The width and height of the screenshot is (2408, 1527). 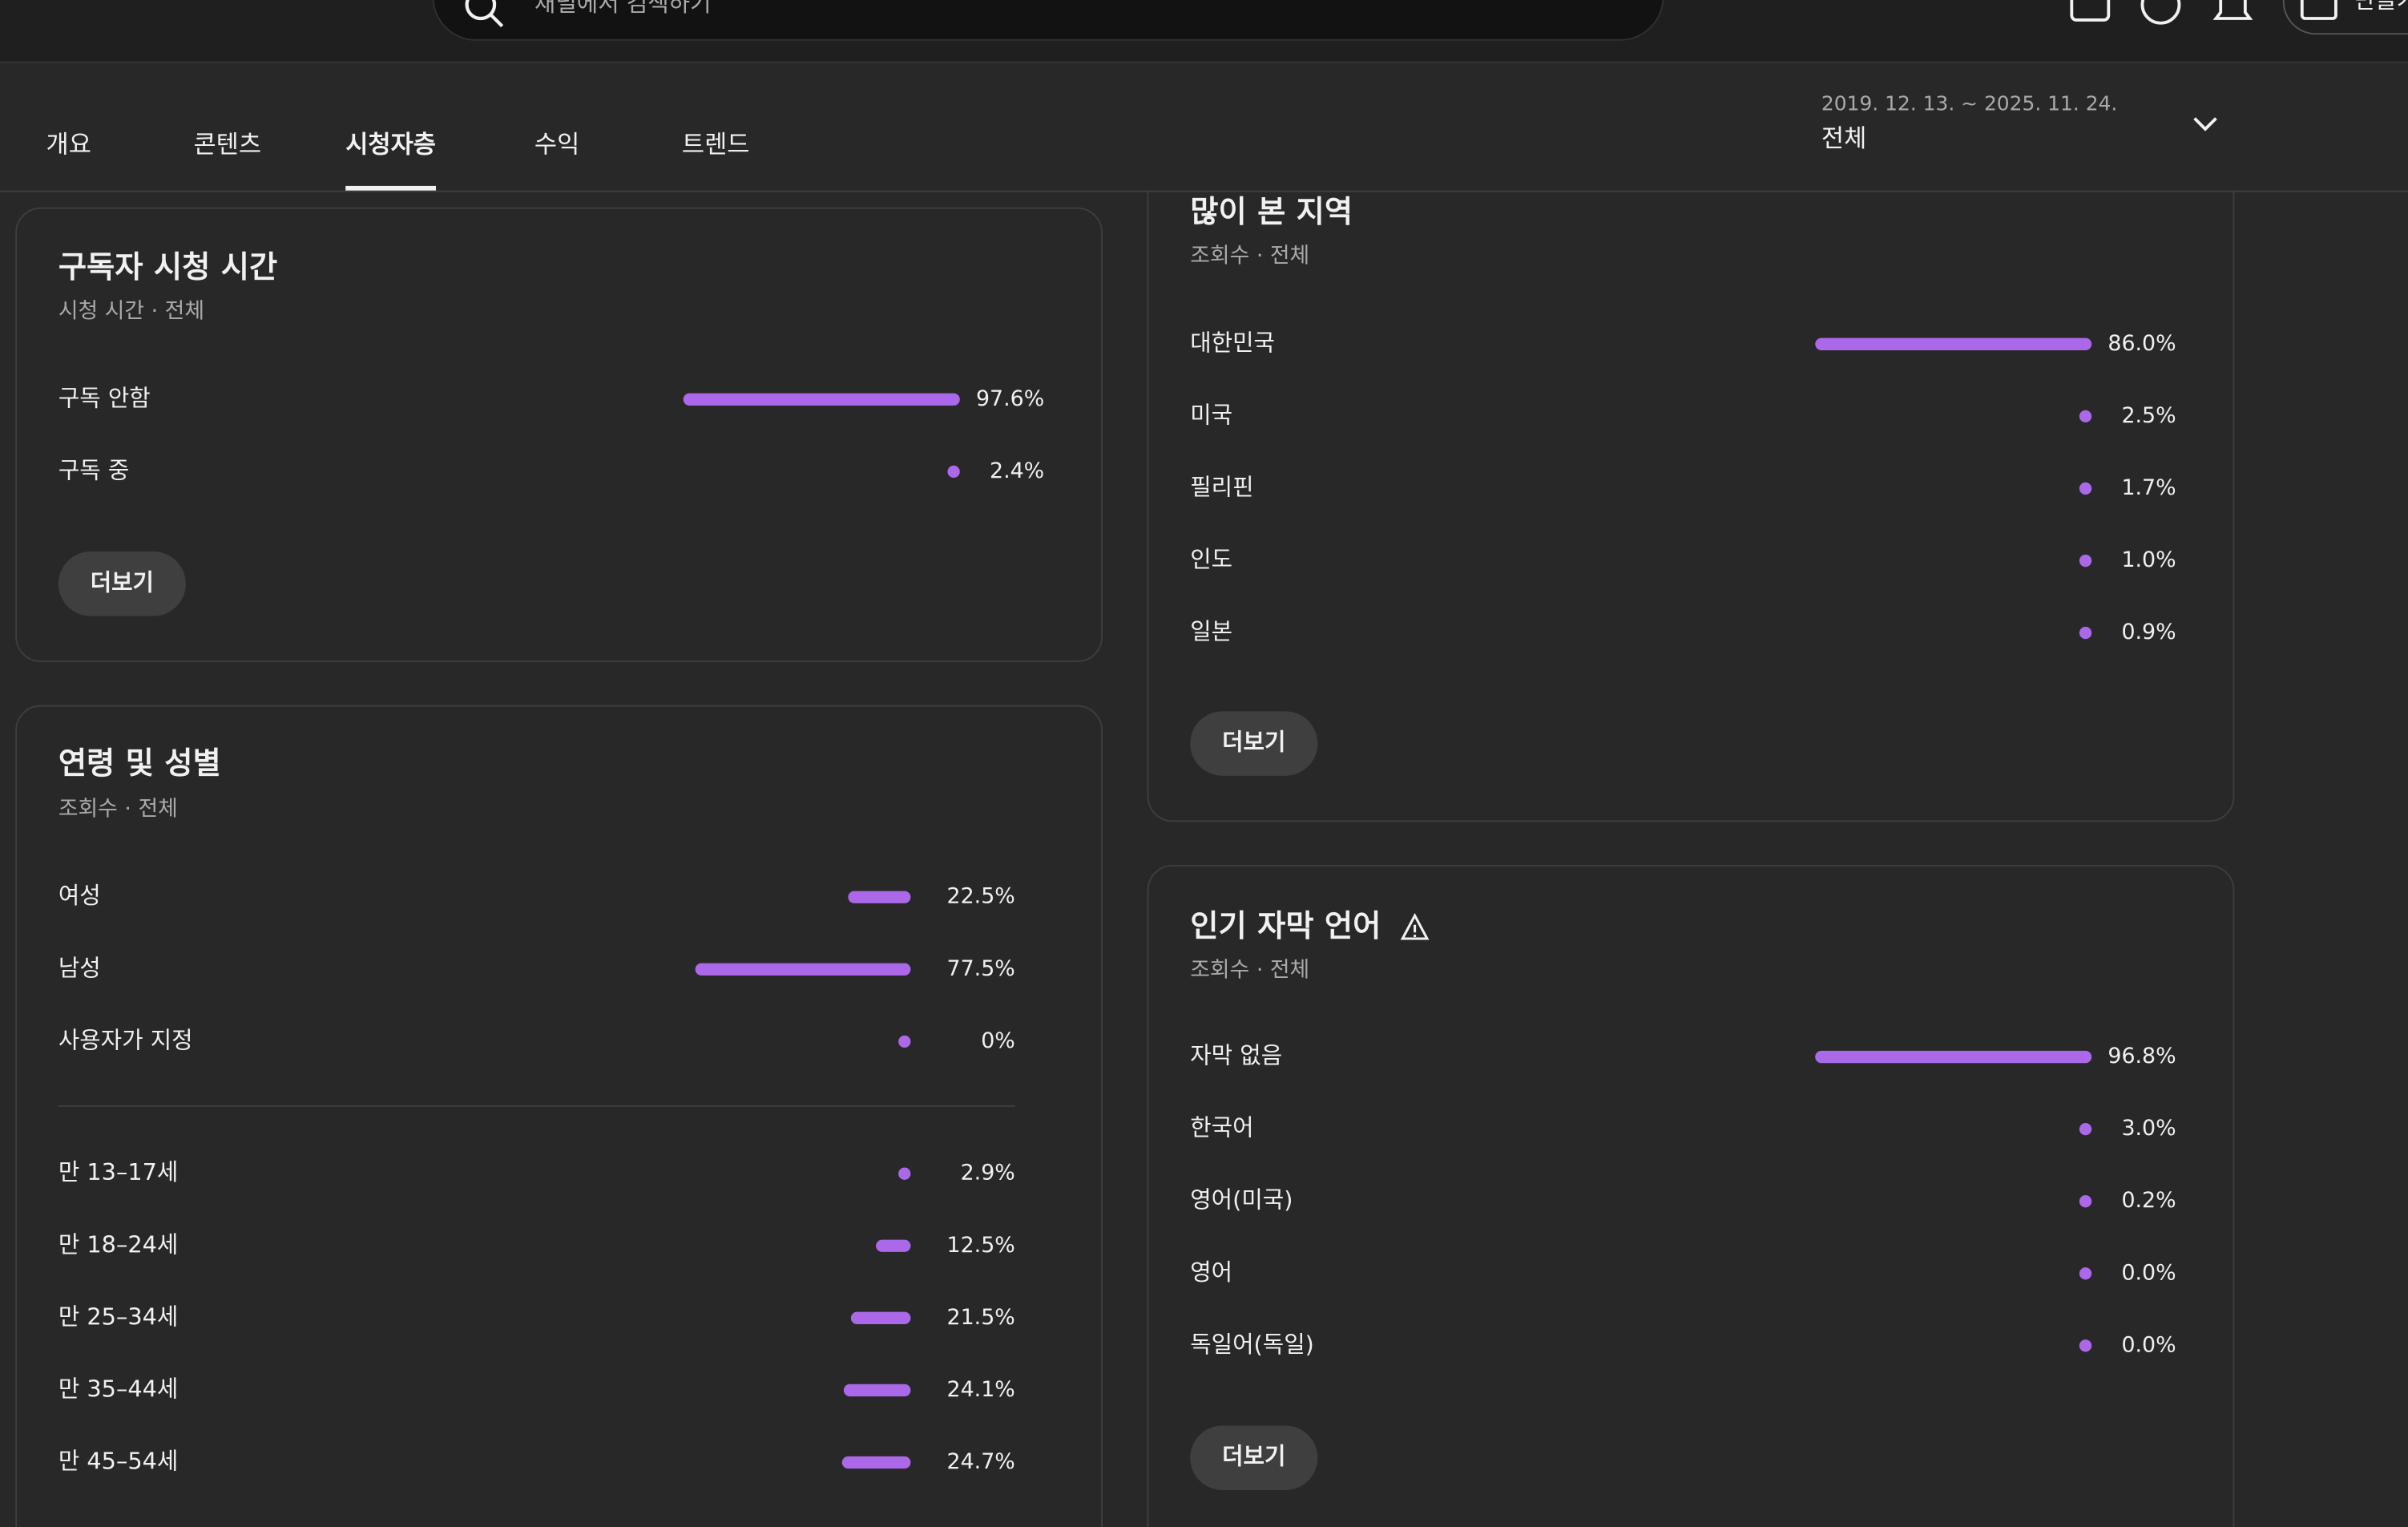 I want to click on tab: 트렌드, so click(x=716, y=145).